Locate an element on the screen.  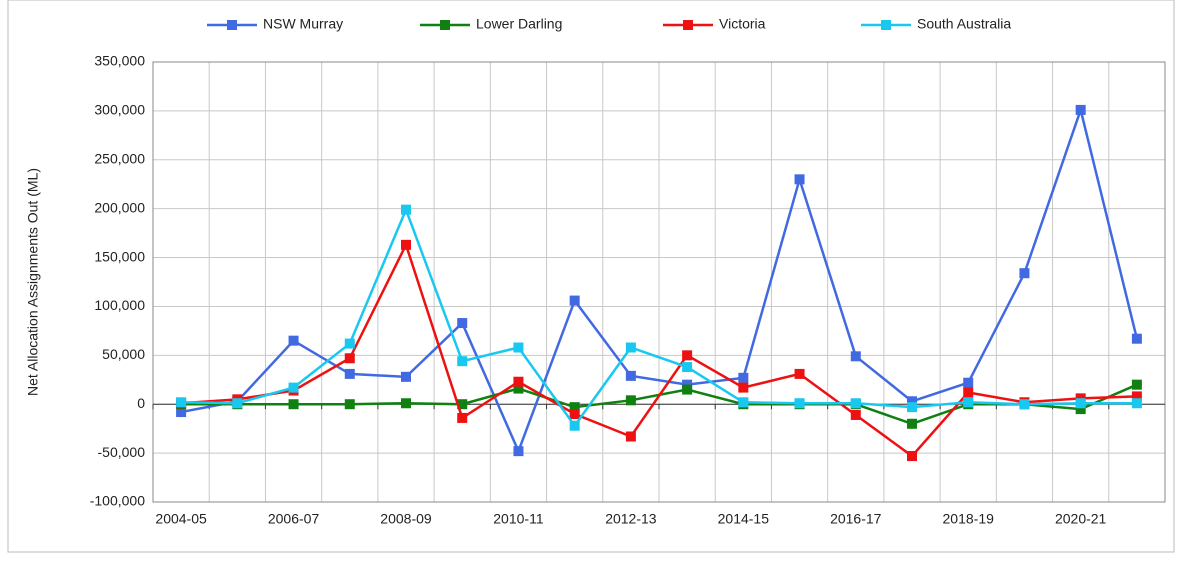
legend-label: Lower Darling is located at coordinates (519, 24).